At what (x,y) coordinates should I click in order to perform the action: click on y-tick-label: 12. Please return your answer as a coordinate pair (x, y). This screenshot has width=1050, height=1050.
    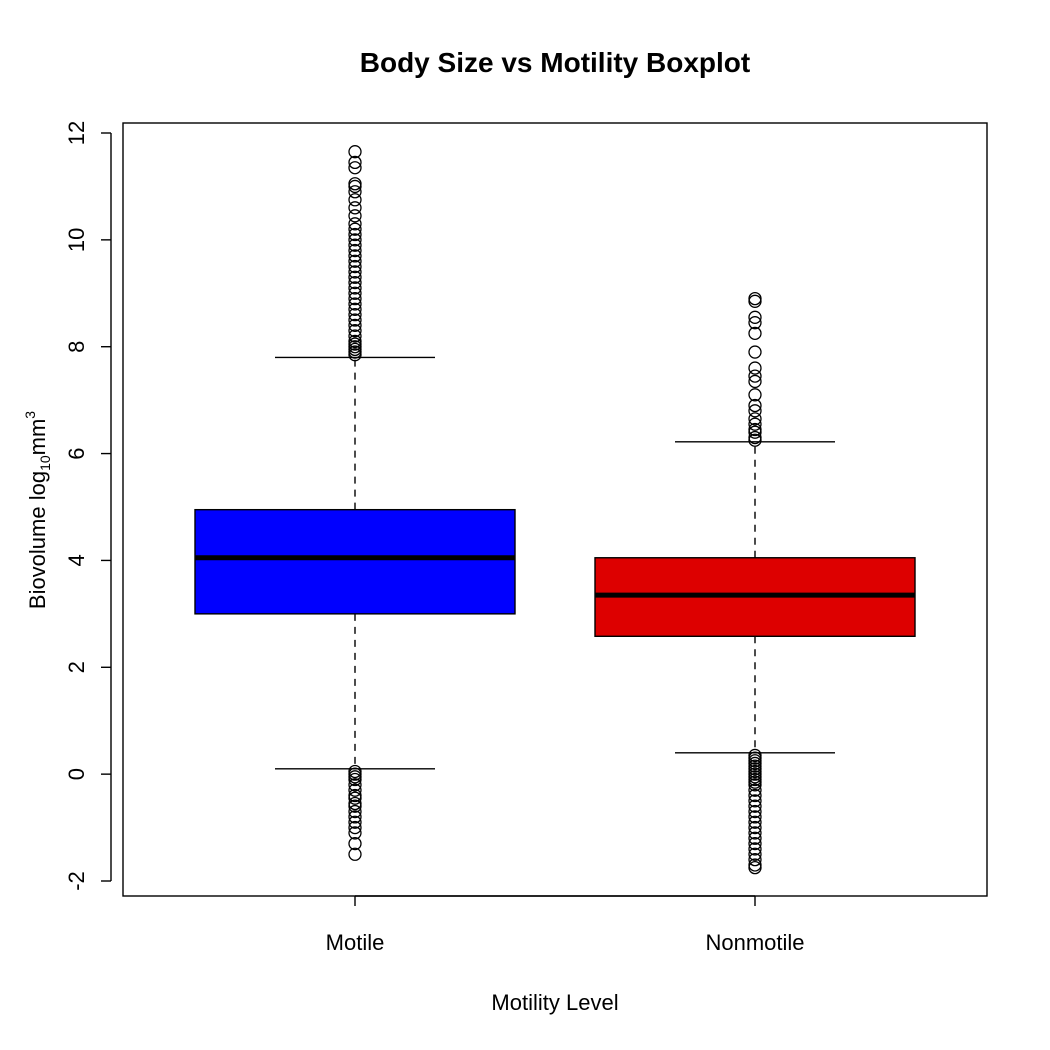
    Looking at the image, I should click on (76, 133).